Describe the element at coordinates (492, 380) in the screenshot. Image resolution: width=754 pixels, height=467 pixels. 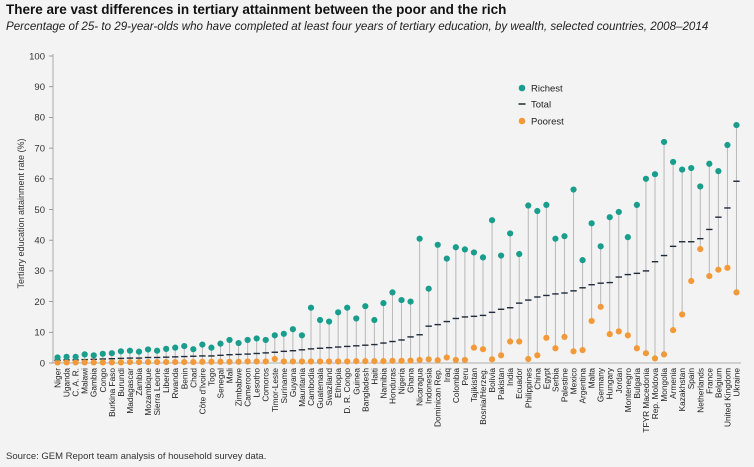
I see `x-category-label: Bolivia` at that location.